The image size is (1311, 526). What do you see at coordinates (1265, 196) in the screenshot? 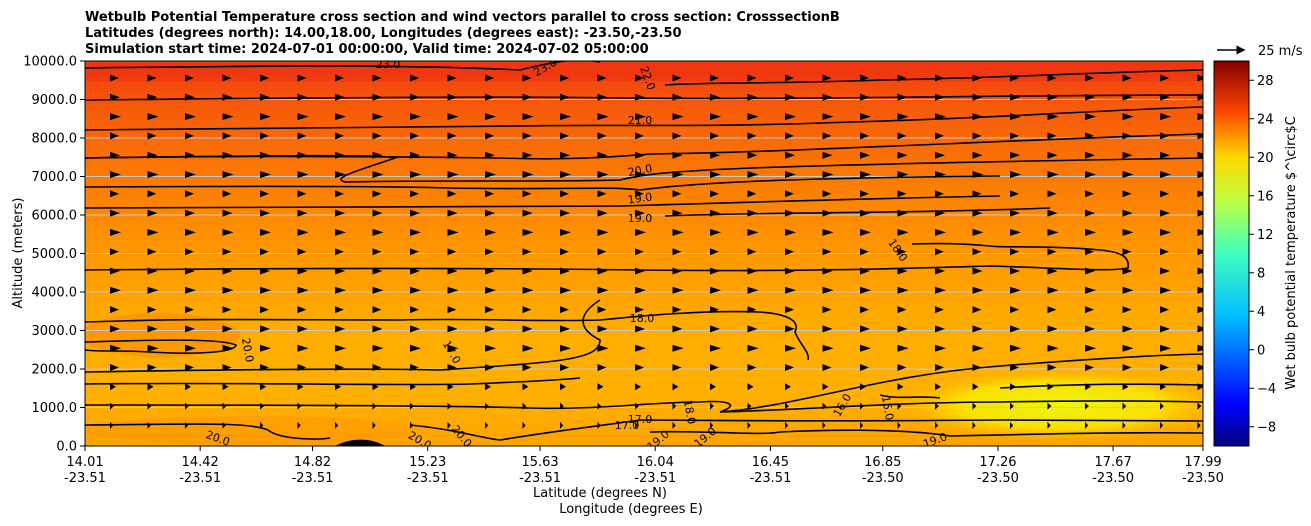
I see `colorbar-tick-label: 16` at bounding box center [1265, 196].